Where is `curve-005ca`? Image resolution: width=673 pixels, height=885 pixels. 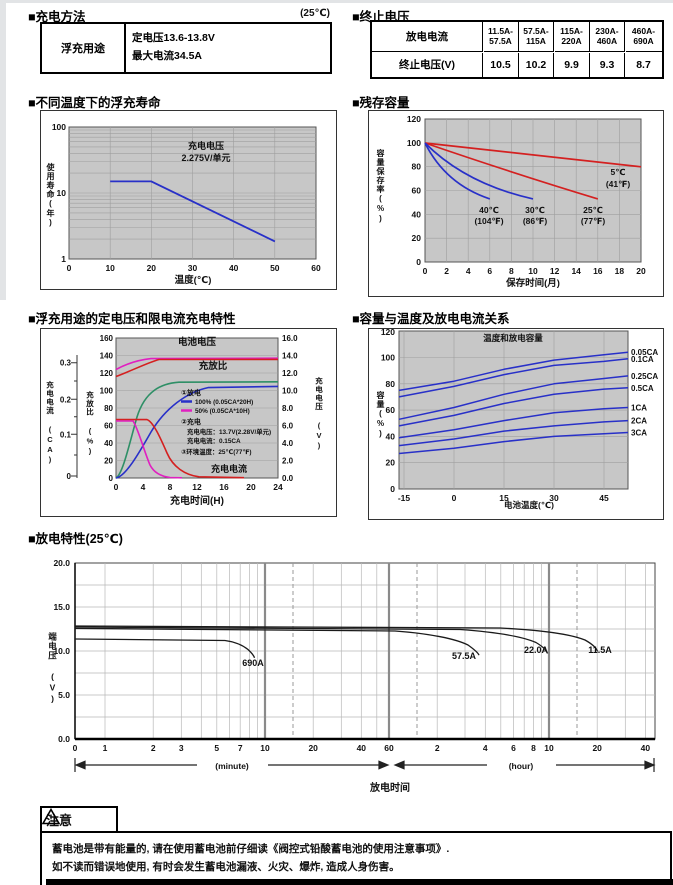
curve-005ca is located at coordinates (513, 371).